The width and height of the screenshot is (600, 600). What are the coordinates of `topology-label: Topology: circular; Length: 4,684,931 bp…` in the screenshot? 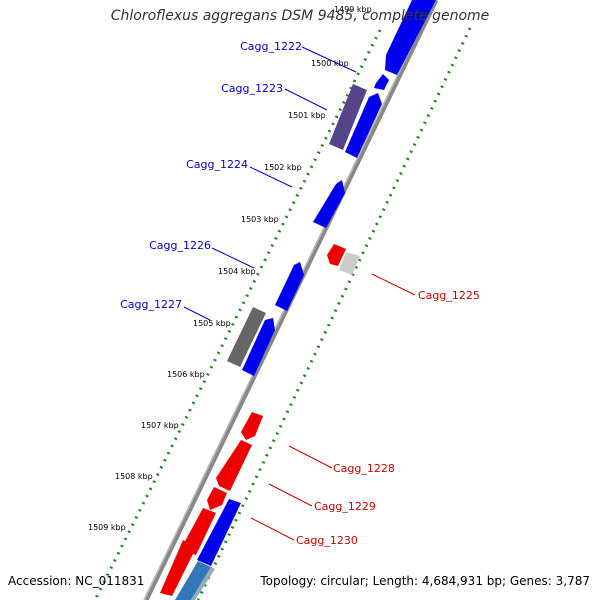 It's located at (425, 581).